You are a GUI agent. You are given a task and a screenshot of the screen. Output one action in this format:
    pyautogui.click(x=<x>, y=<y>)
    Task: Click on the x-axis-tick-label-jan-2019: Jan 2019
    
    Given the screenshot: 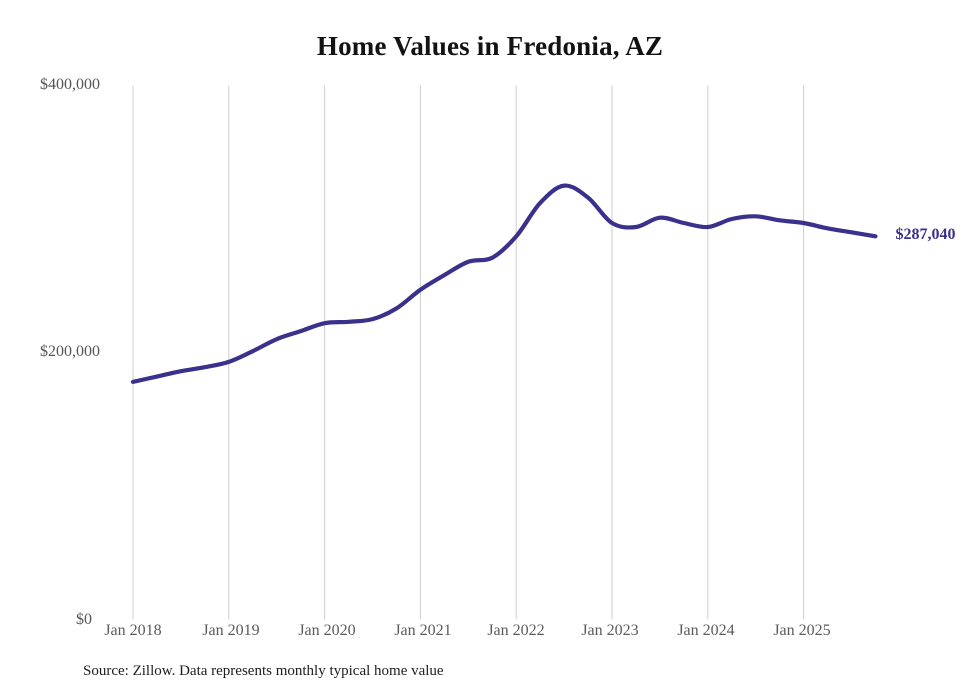 What is the action you would take?
    pyautogui.click(x=231, y=630)
    